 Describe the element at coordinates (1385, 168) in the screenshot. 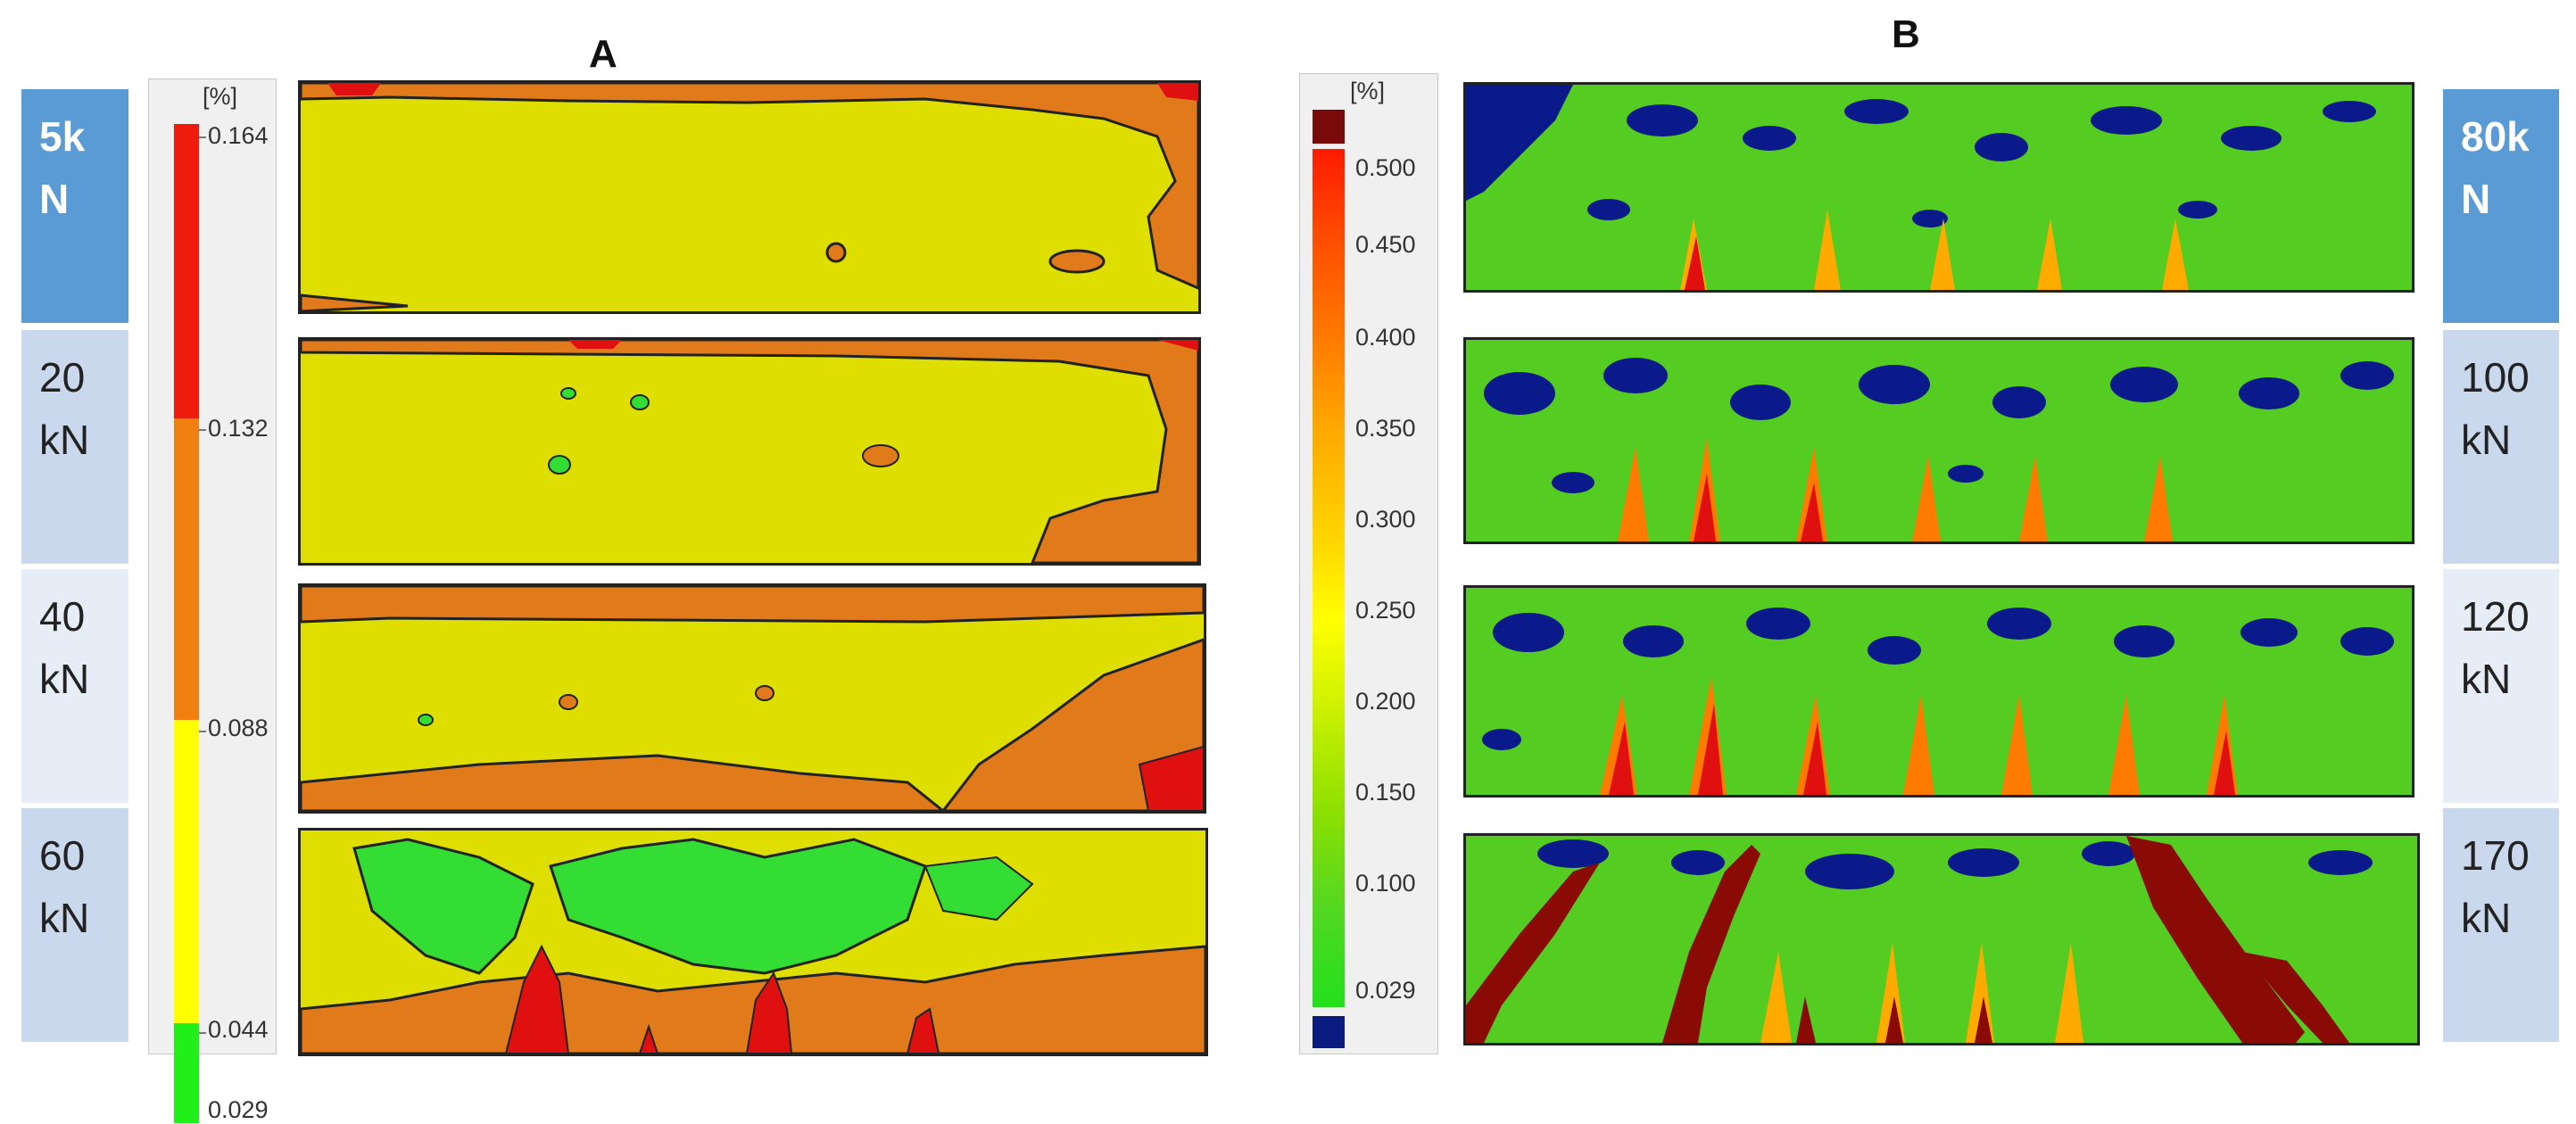

I see `legend-b-tick: 0.500` at that location.